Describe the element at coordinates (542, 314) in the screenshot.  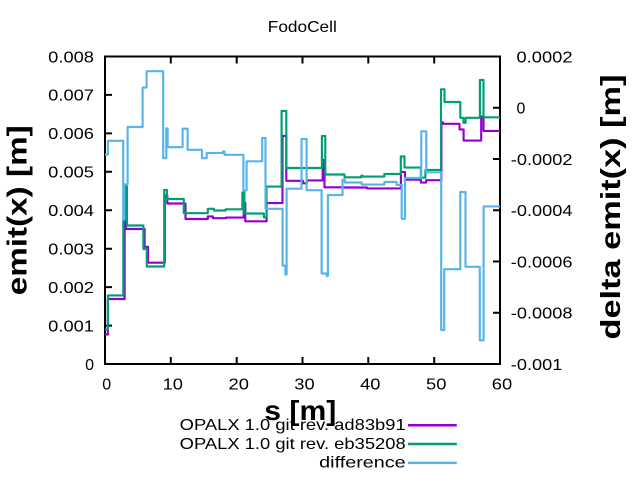
I see `svg-text: -0.0008` at that location.